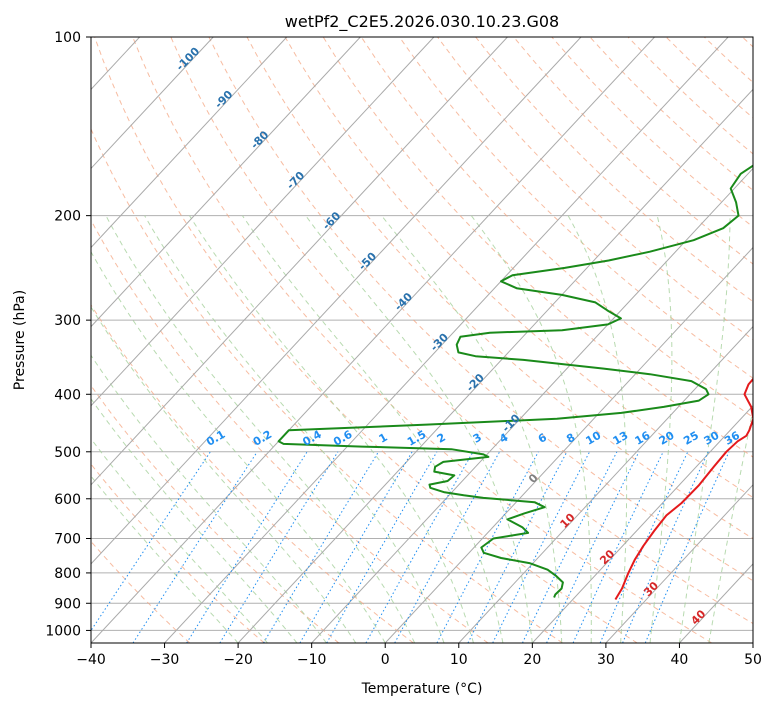 This screenshot has height=708, width=775. I want to click on y-tick-label: 100, so click(67, 38).